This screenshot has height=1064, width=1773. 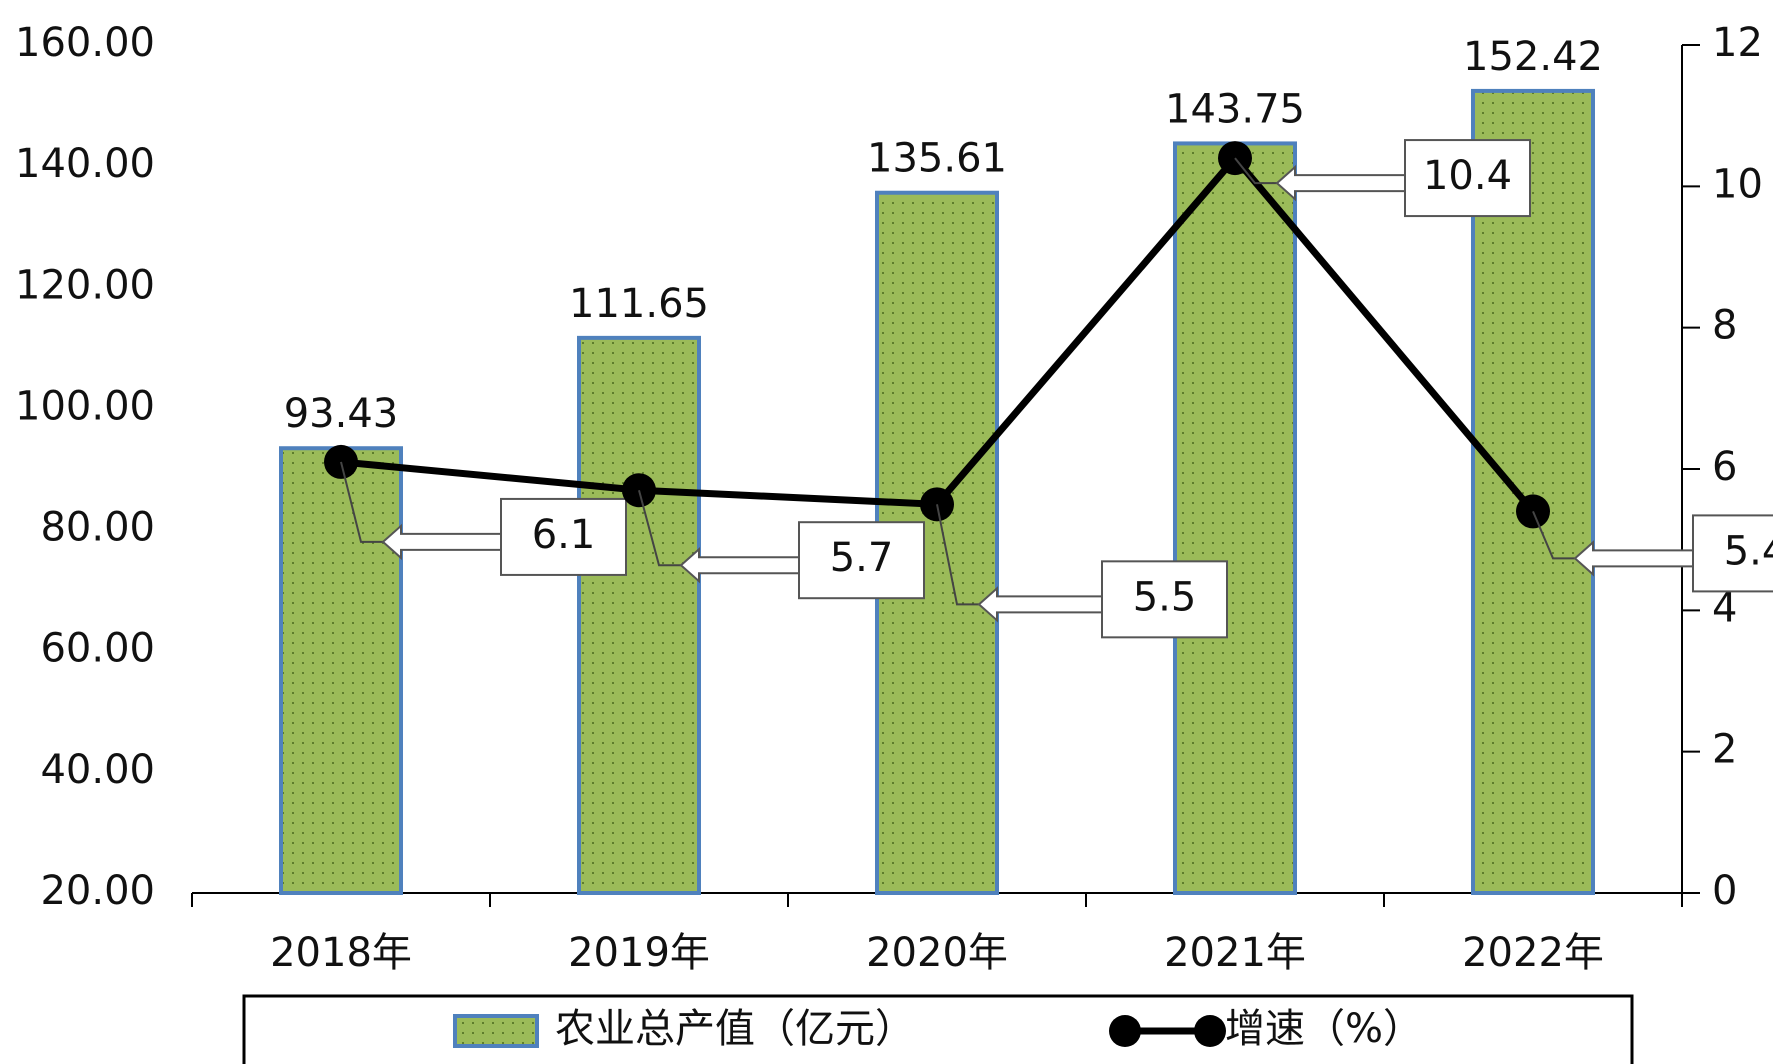 I want to click on y-tick-label: 60.00, so click(x=97, y=649).